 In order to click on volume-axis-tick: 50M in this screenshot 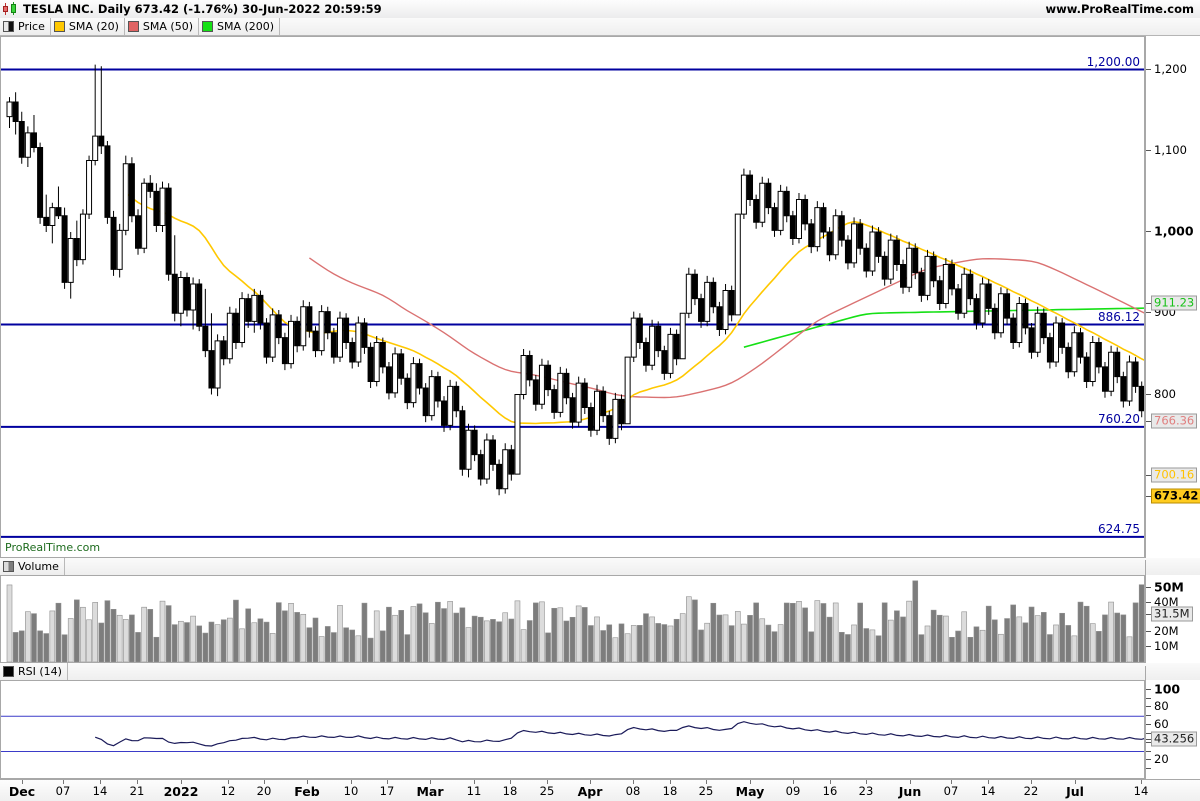, I will do `click(1169, 587)`.